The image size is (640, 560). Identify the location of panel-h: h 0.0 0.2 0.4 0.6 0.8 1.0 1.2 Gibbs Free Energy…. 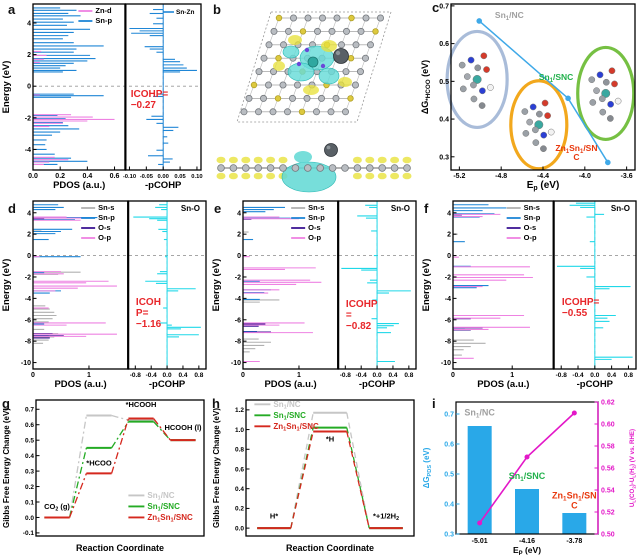
(315, 478).